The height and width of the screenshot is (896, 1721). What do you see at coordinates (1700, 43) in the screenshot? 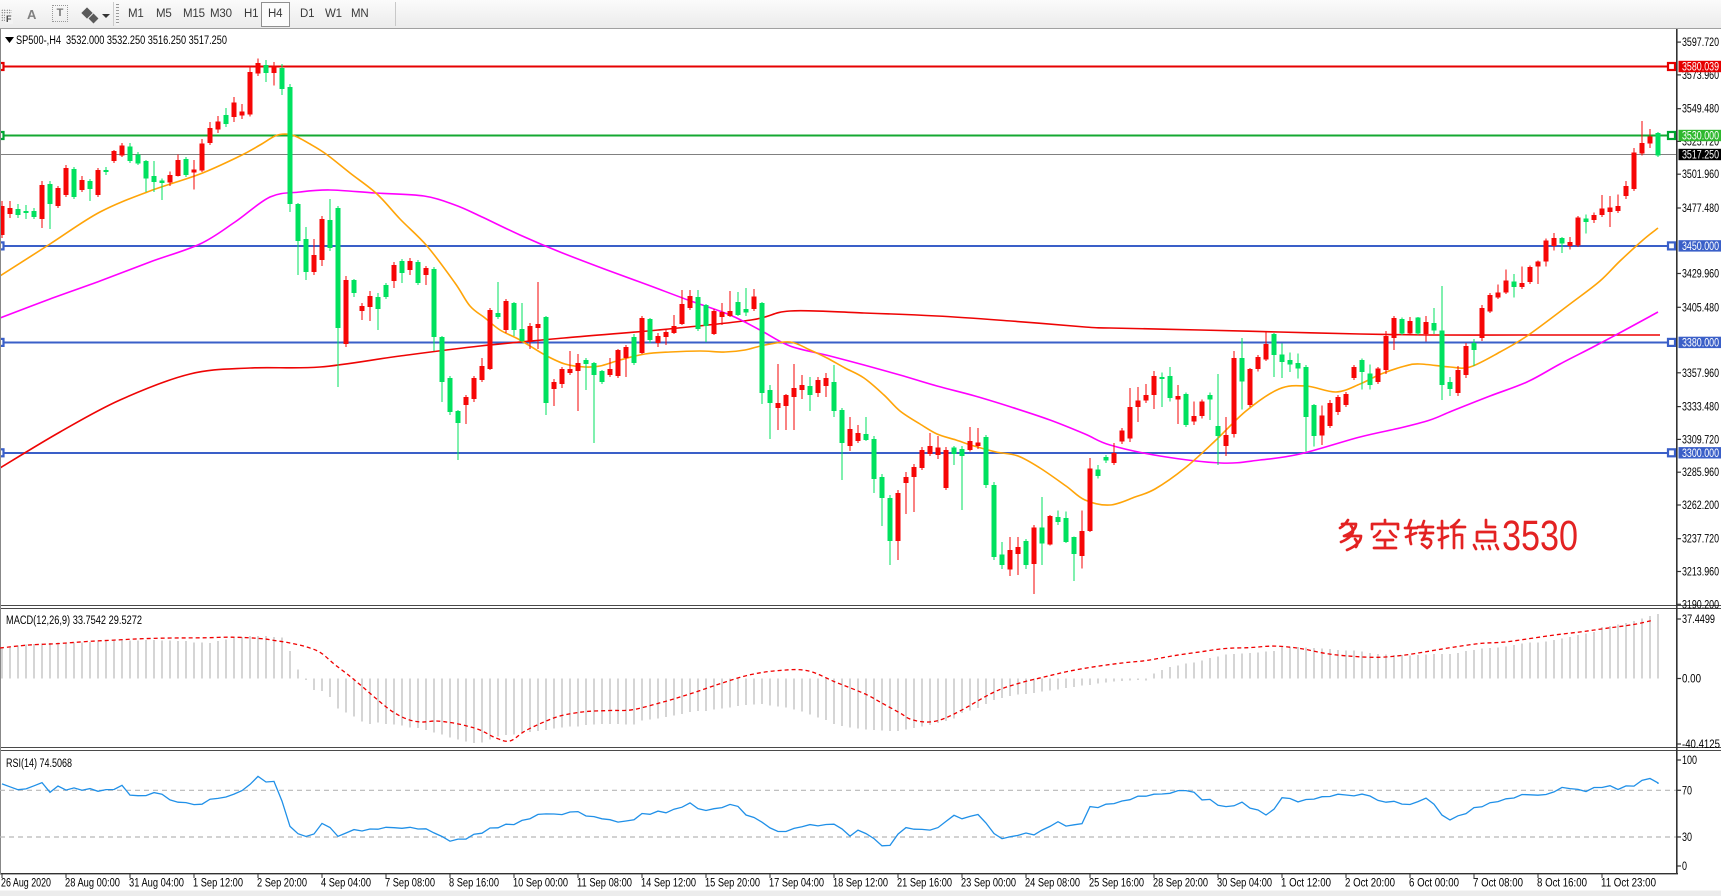
I see `svg-text: 3597.720` at bounding box center [1700, 43].